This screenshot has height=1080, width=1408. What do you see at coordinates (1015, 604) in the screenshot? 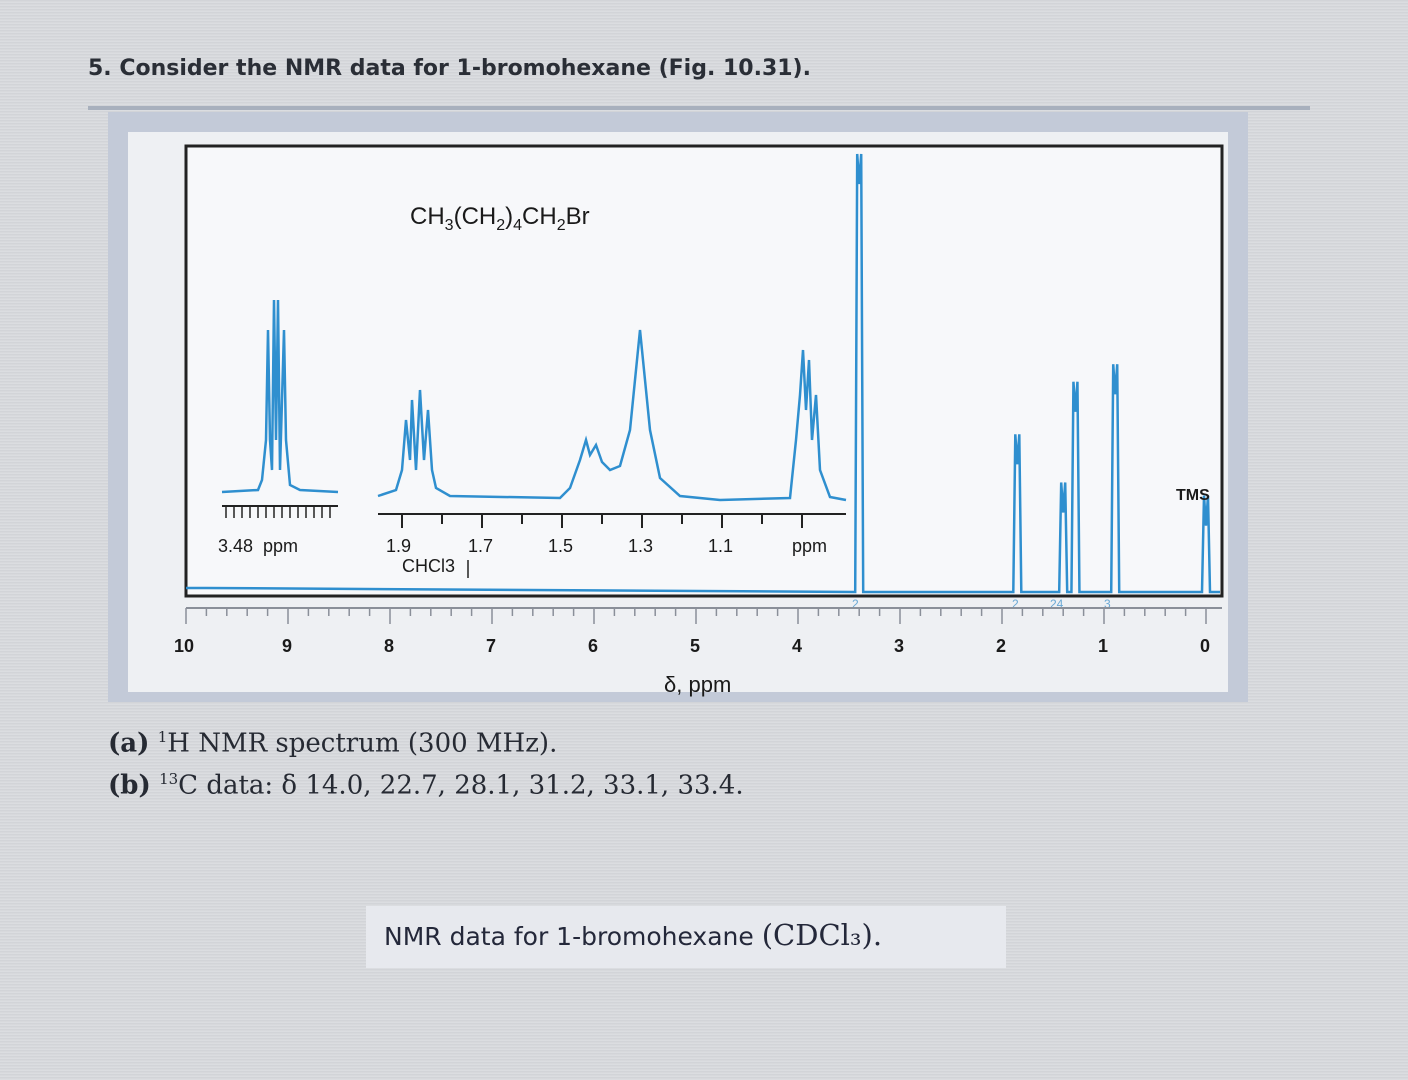
I see `integration-2b: 2` at bounding box center [1015, 604].